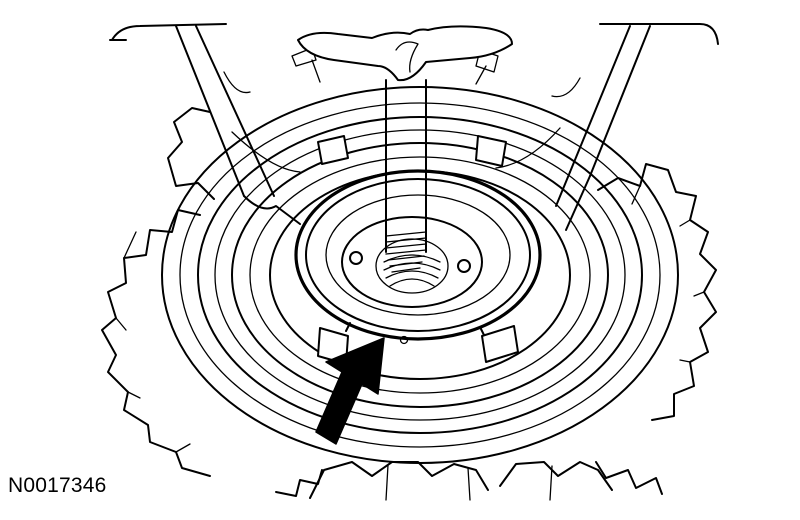 This screenshot has width=800, height=520. I want to click on indicator-arrow, so click(350, 391).